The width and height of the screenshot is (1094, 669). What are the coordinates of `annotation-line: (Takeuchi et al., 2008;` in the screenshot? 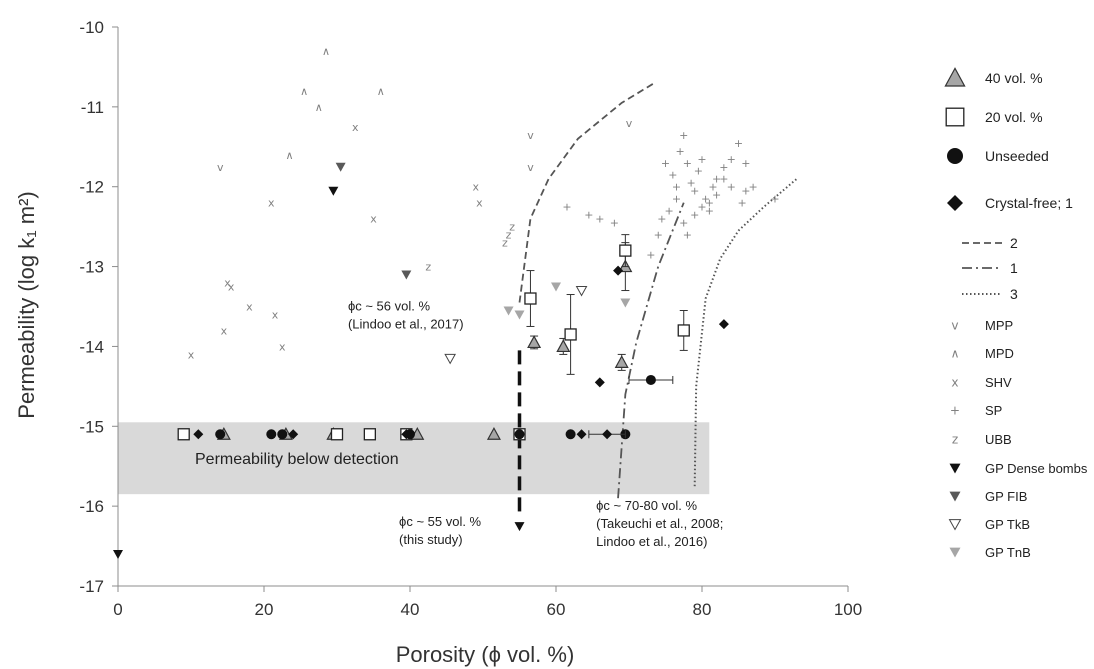 It's located at (659, 523).